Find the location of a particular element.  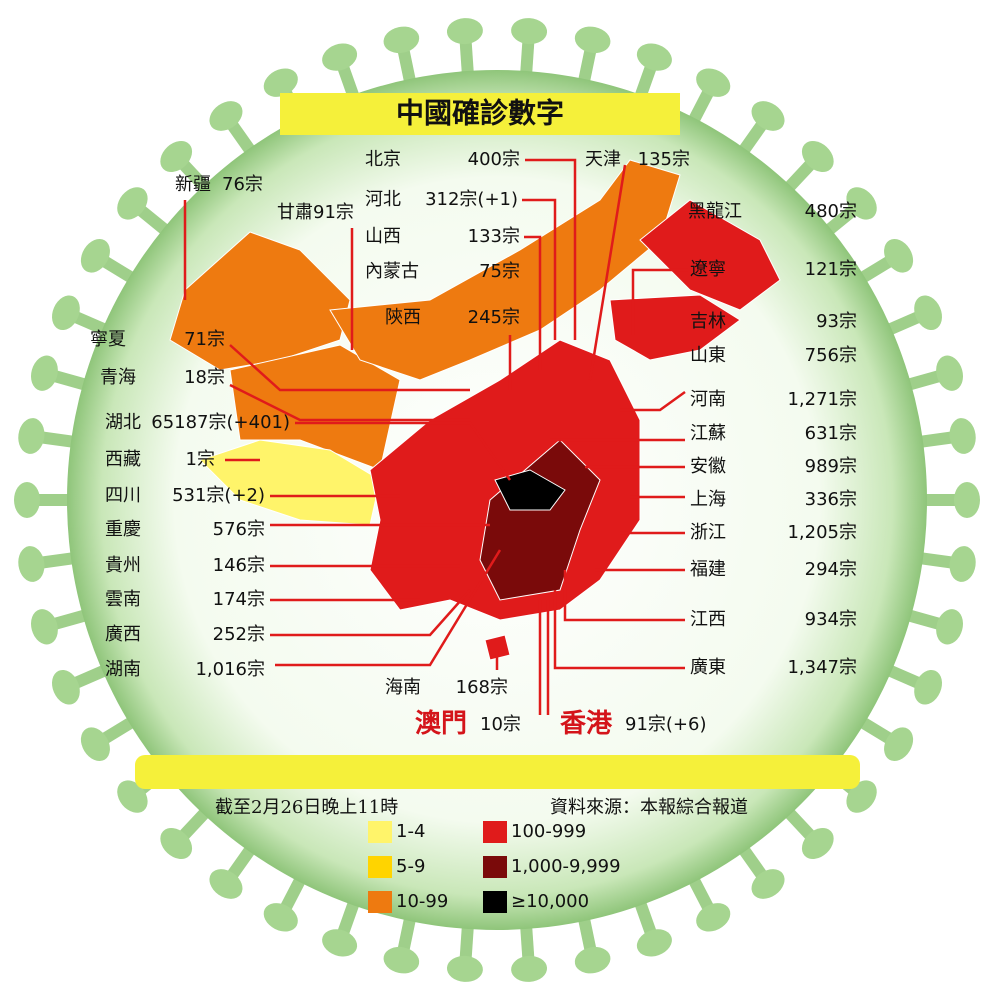

province-name: 西藏 is located at coordinates (123, 459).